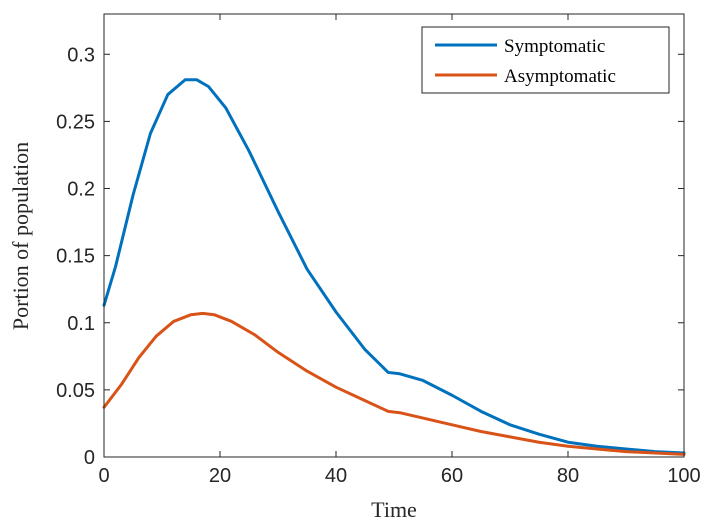  What do you see at coordinates (89, 458) in the screenshot?
I see `y-tick-label: 0` at bounding box center [89, 458].